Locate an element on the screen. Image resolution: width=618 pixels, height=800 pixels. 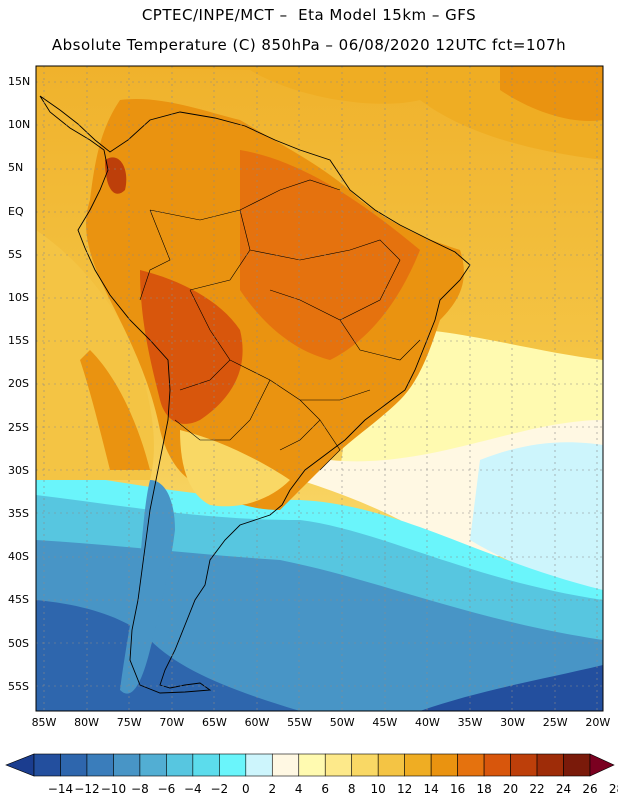
lat-label: 40S is located at coordinates (18, 557).